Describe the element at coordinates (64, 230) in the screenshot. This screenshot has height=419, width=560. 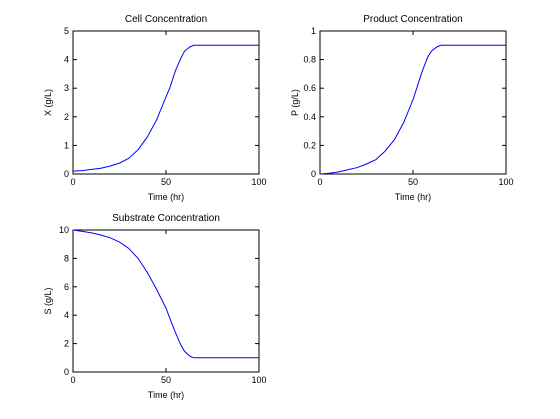
I see `y-tick-label: 10` at that location.